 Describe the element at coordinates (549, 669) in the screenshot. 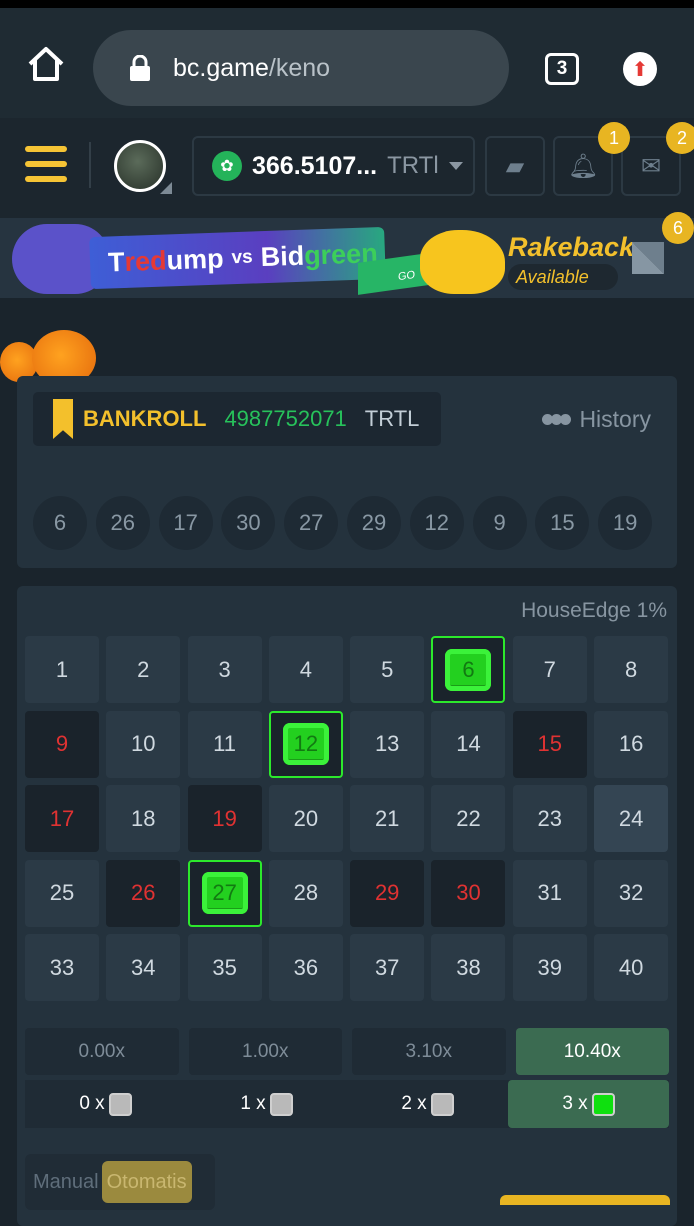

I see `keno-cell-7: 7` at that location.